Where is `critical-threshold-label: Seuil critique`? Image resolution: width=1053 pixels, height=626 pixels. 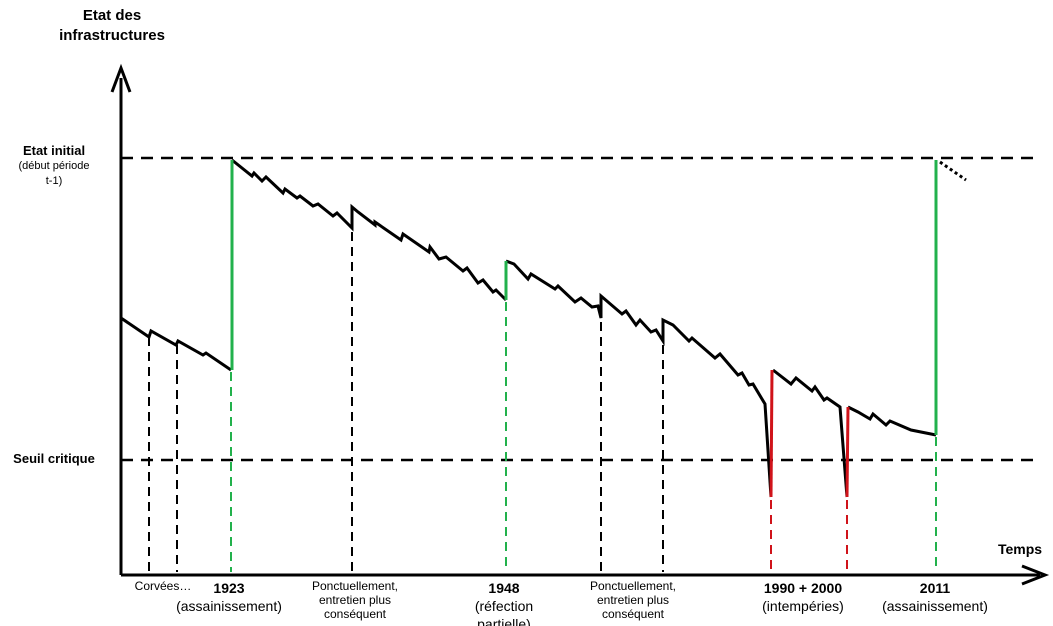
critical-threshold-label: Seuil critique is located at coordinates (54, 458).